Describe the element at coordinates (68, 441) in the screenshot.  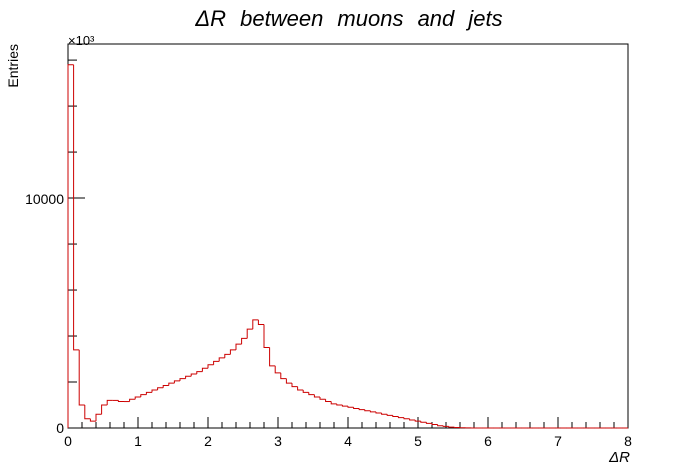
I see `x-tick-label: 0` at that location.